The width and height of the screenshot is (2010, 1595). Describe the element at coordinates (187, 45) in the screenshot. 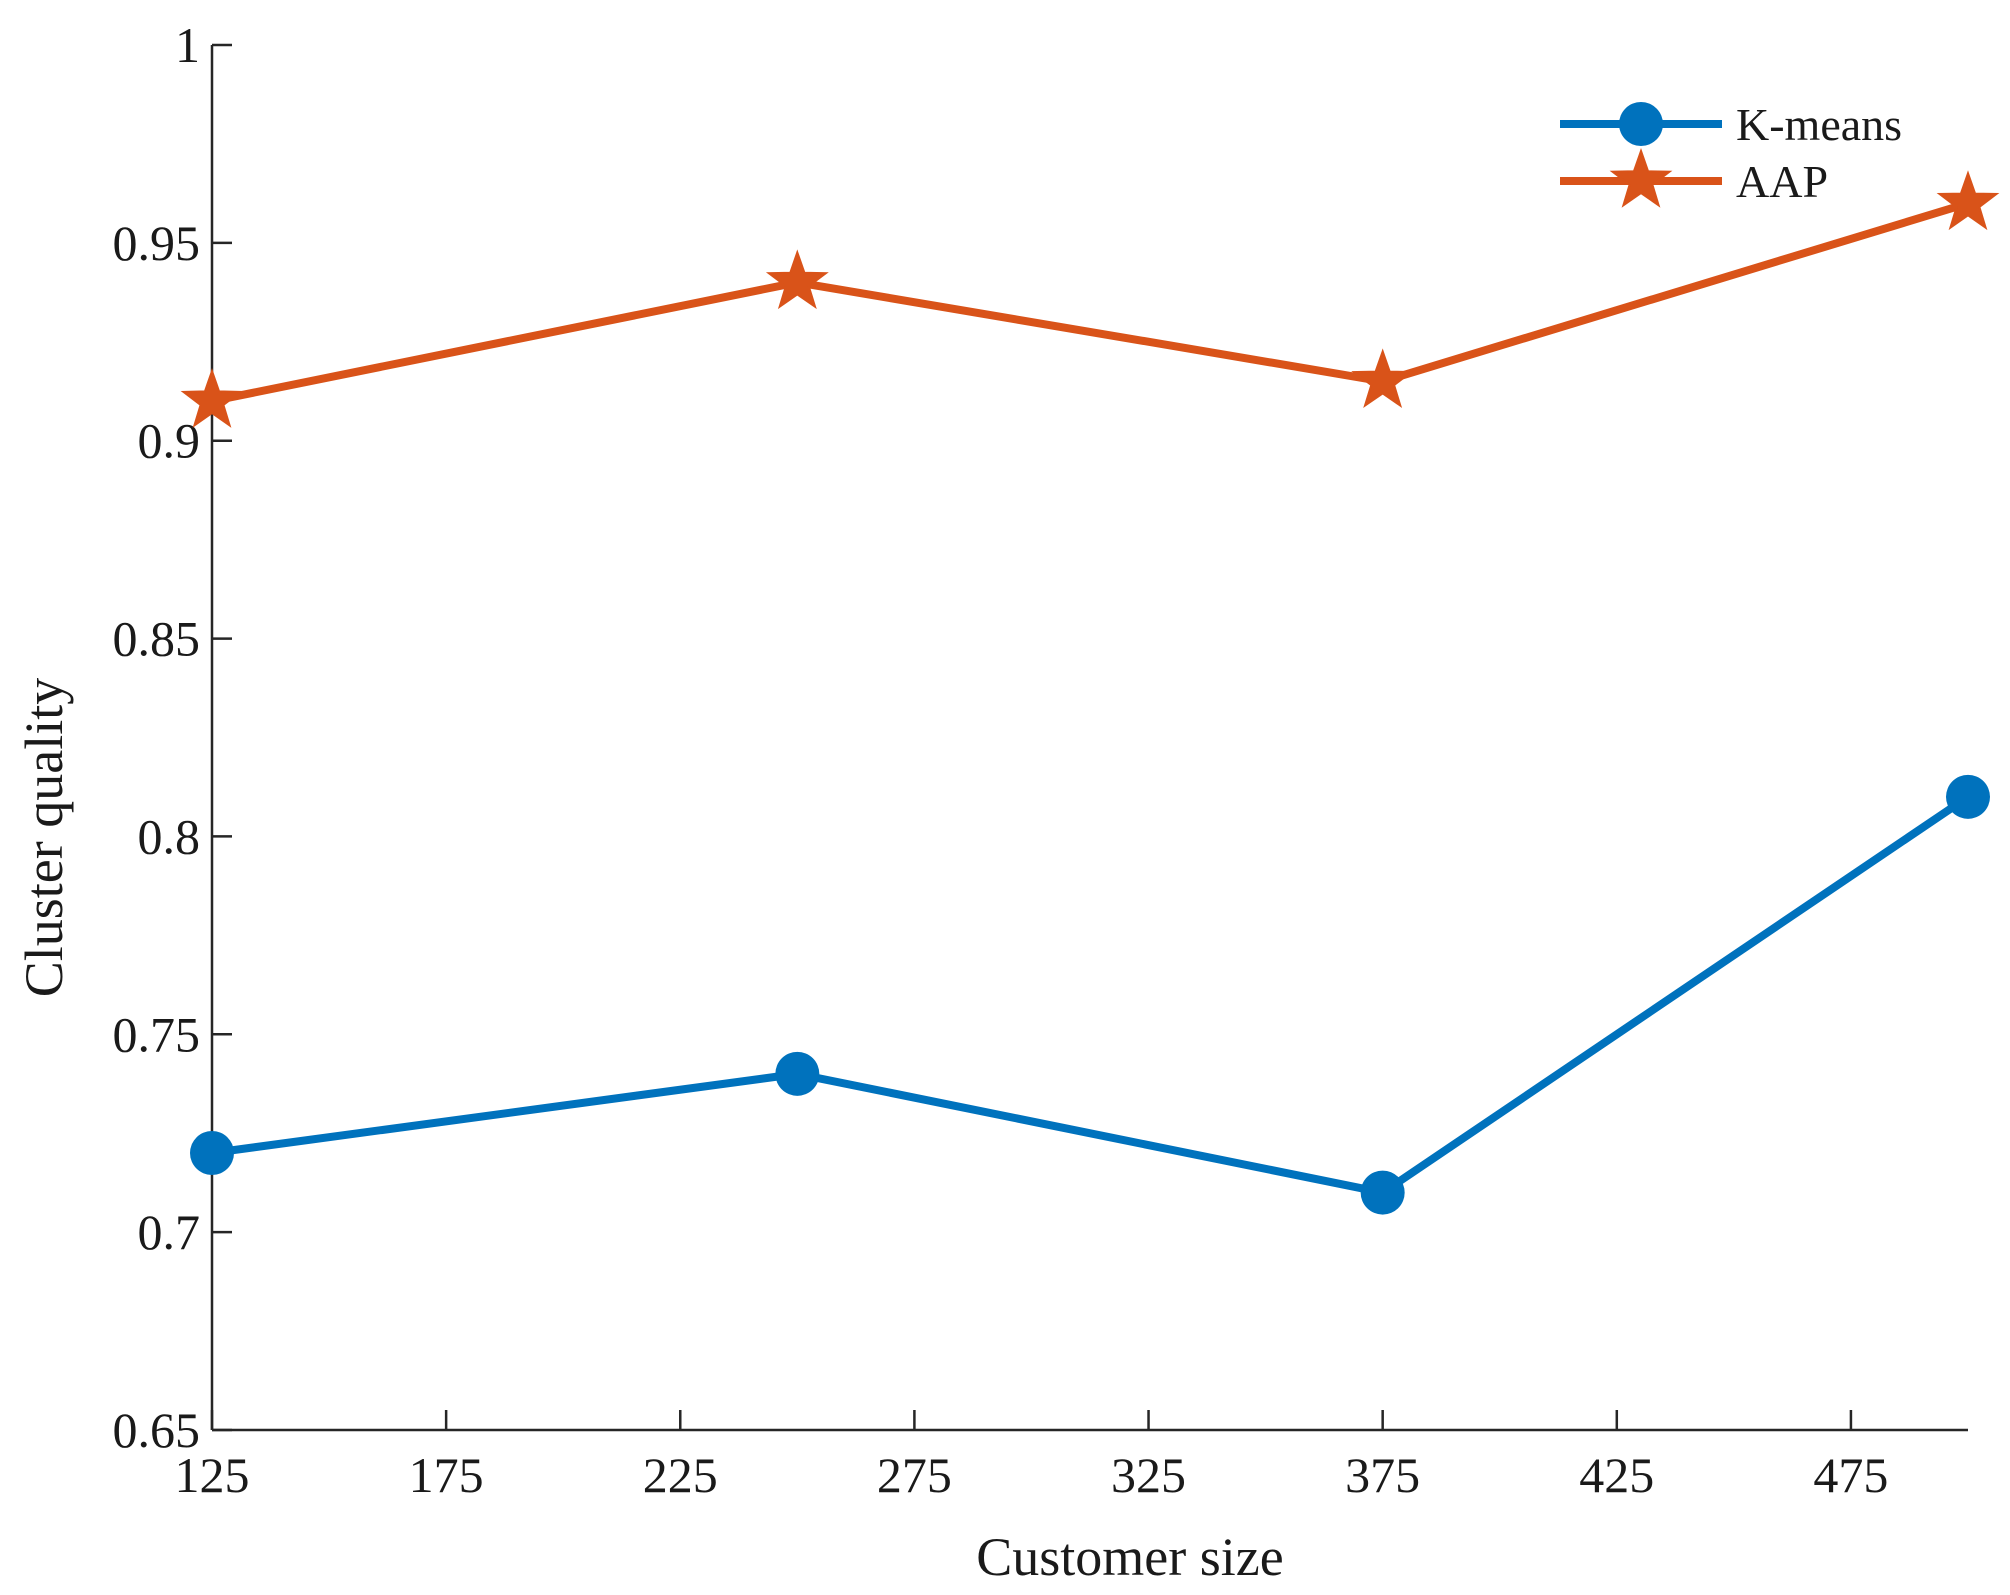

I see `y-tick-label: 1` at that location.